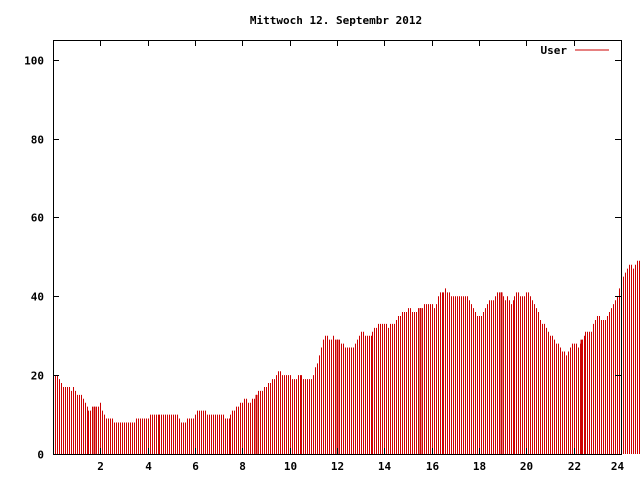 This screenshot has height=480, width=640. Describe the element at coordinates (554, 50) in the screenshot. I see `legend-label-user: User` at that location.